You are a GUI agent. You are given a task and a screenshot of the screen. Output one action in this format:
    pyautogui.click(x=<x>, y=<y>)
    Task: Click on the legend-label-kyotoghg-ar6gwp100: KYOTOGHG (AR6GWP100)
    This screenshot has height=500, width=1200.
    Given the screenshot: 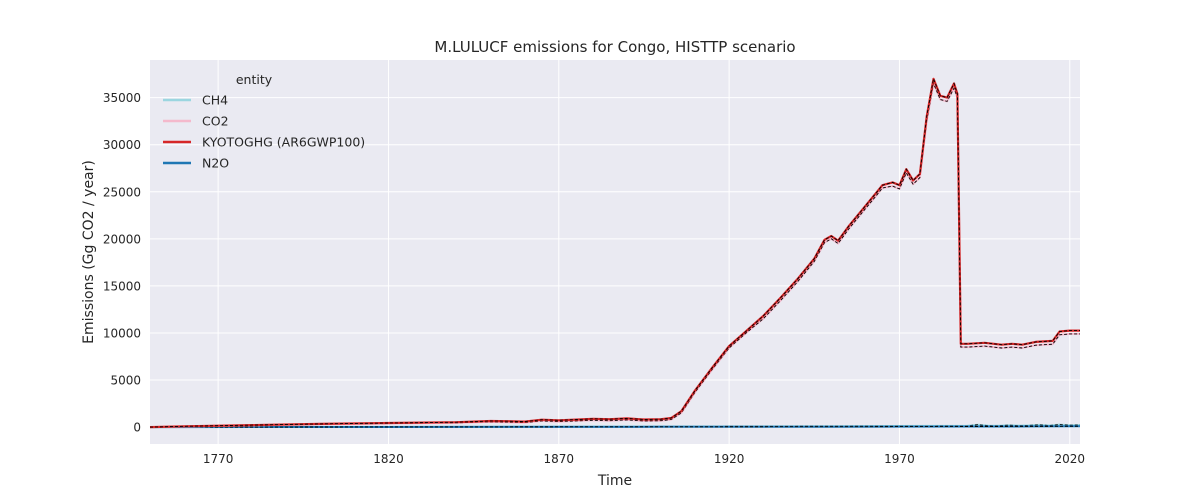 What is the action you would take?
    pyautogui.click(x=283, y=142)
    